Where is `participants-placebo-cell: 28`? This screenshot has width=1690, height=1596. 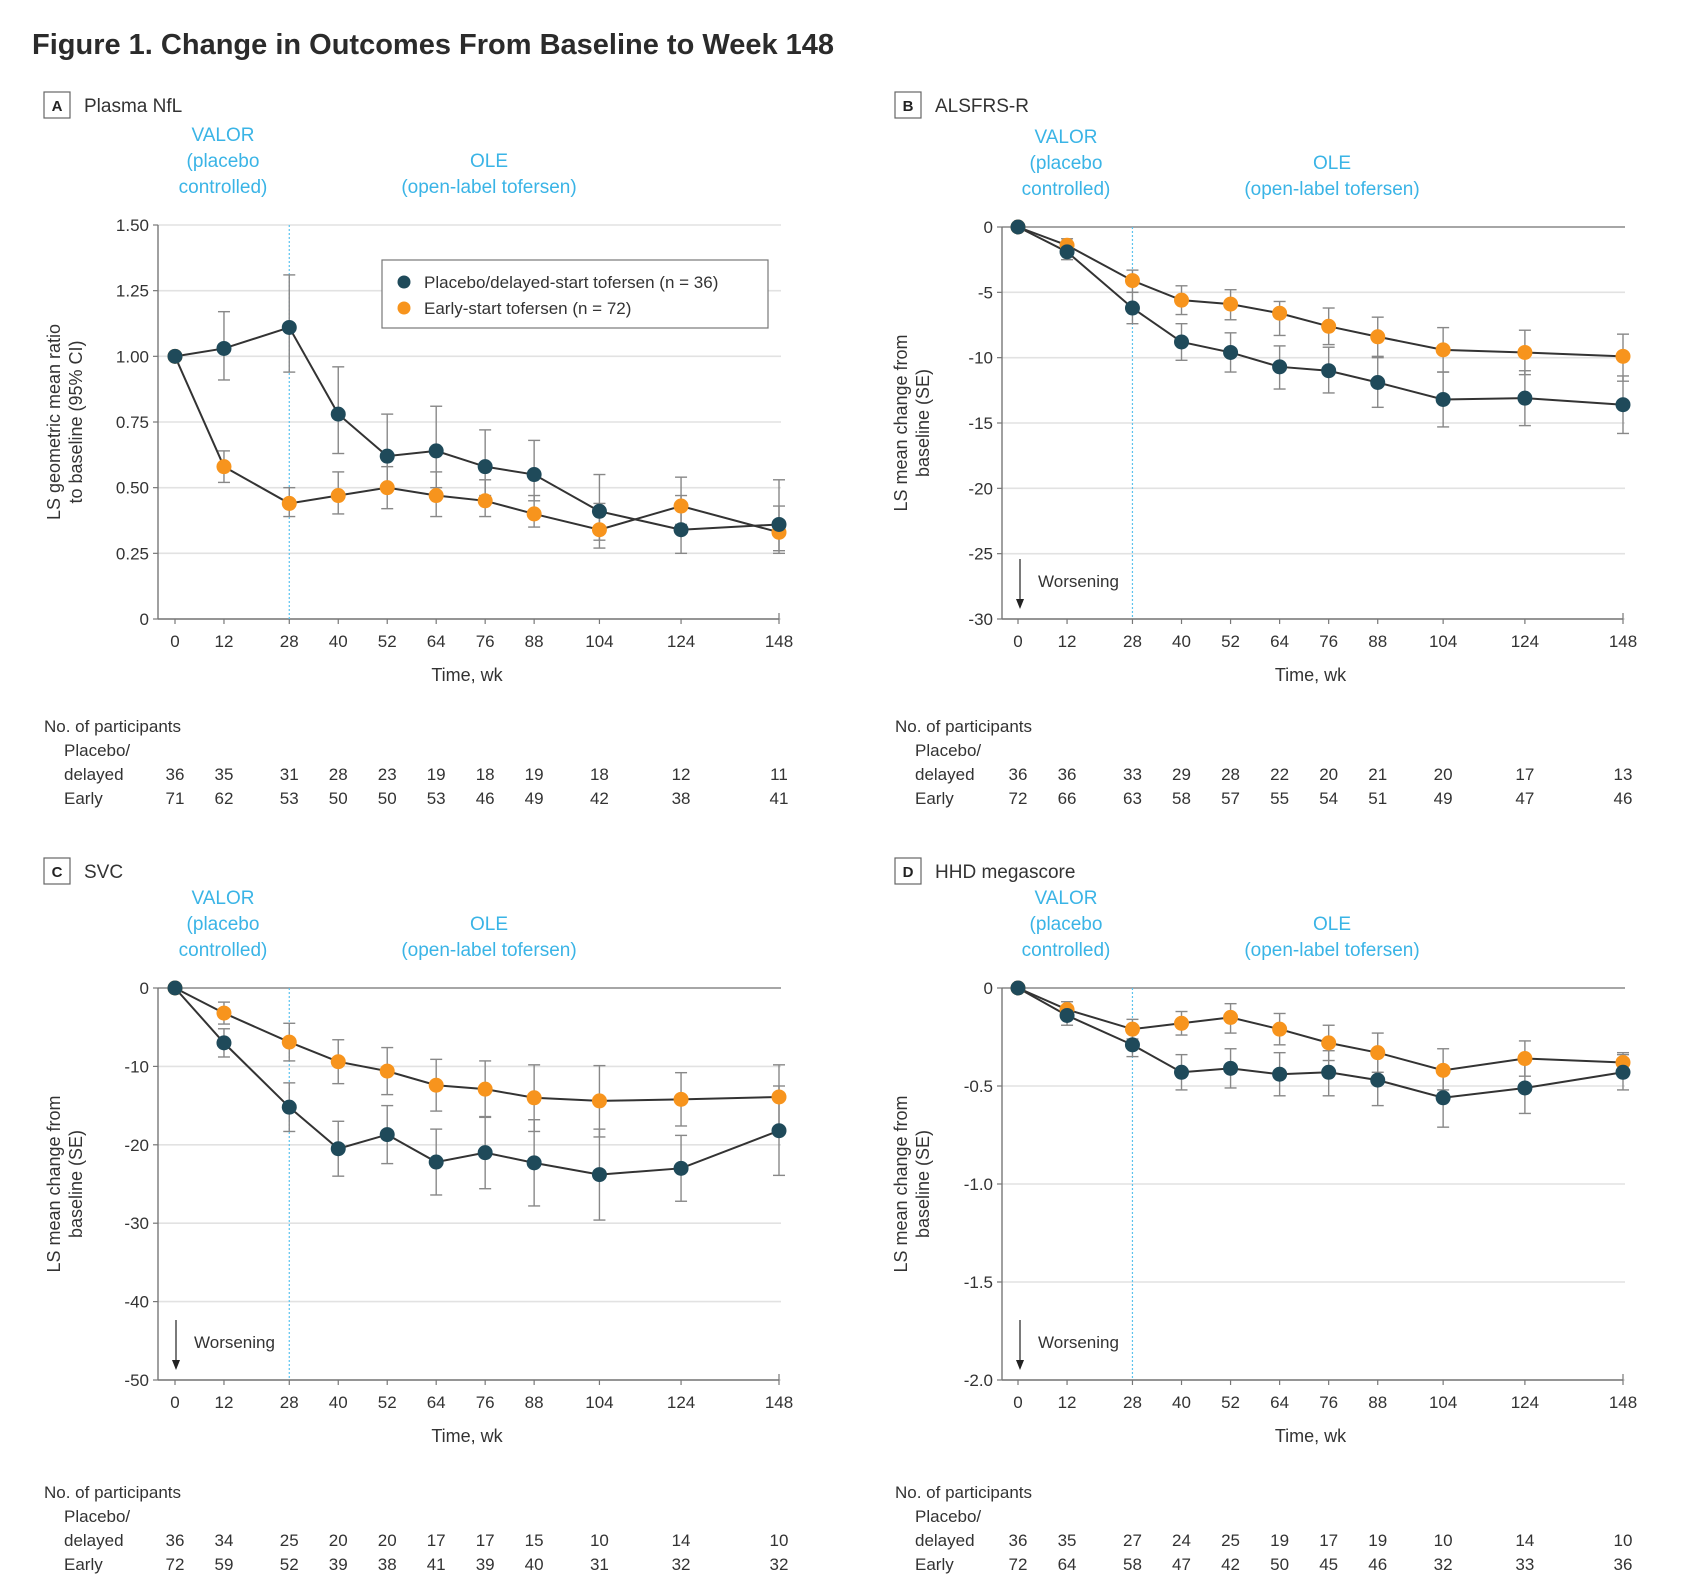
participants-placebo-cell: 28 is located at coordinates (1230, 774).